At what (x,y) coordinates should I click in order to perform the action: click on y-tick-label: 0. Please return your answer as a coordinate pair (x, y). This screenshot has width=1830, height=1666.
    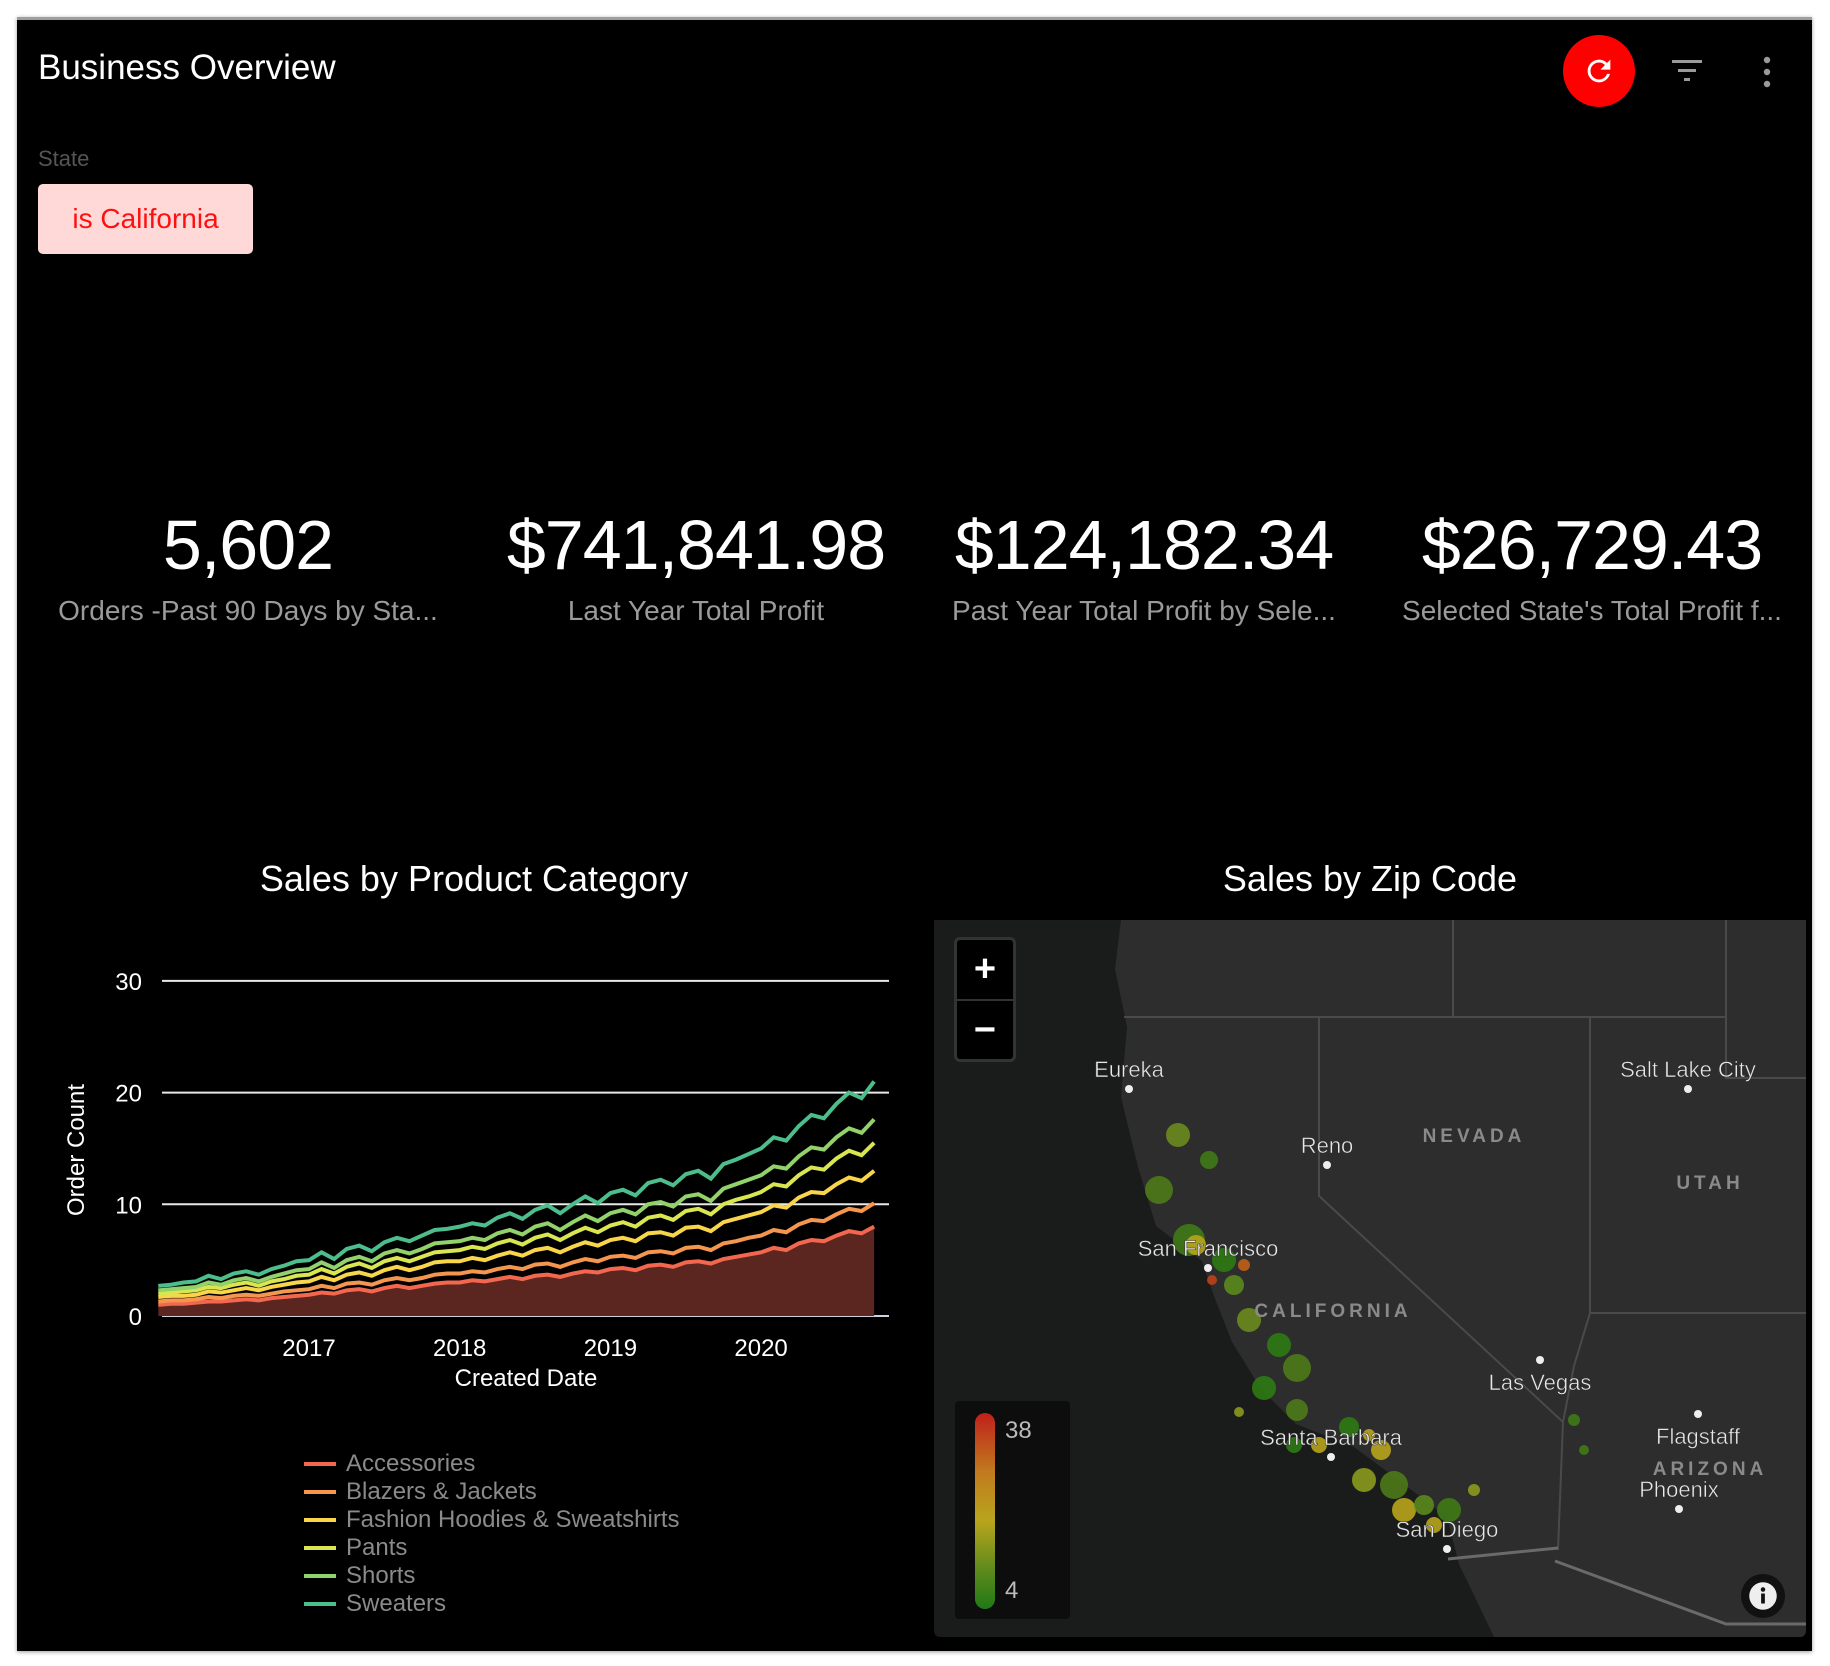
    Looking at the image, I should click on (135, 1317).